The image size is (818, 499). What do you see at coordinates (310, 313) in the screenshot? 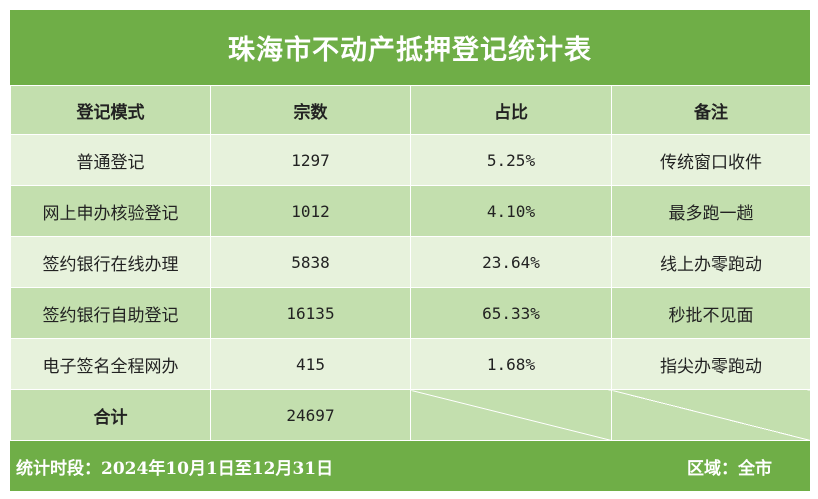
I see `cell-count: 16135` at bounding box center [310, 313].